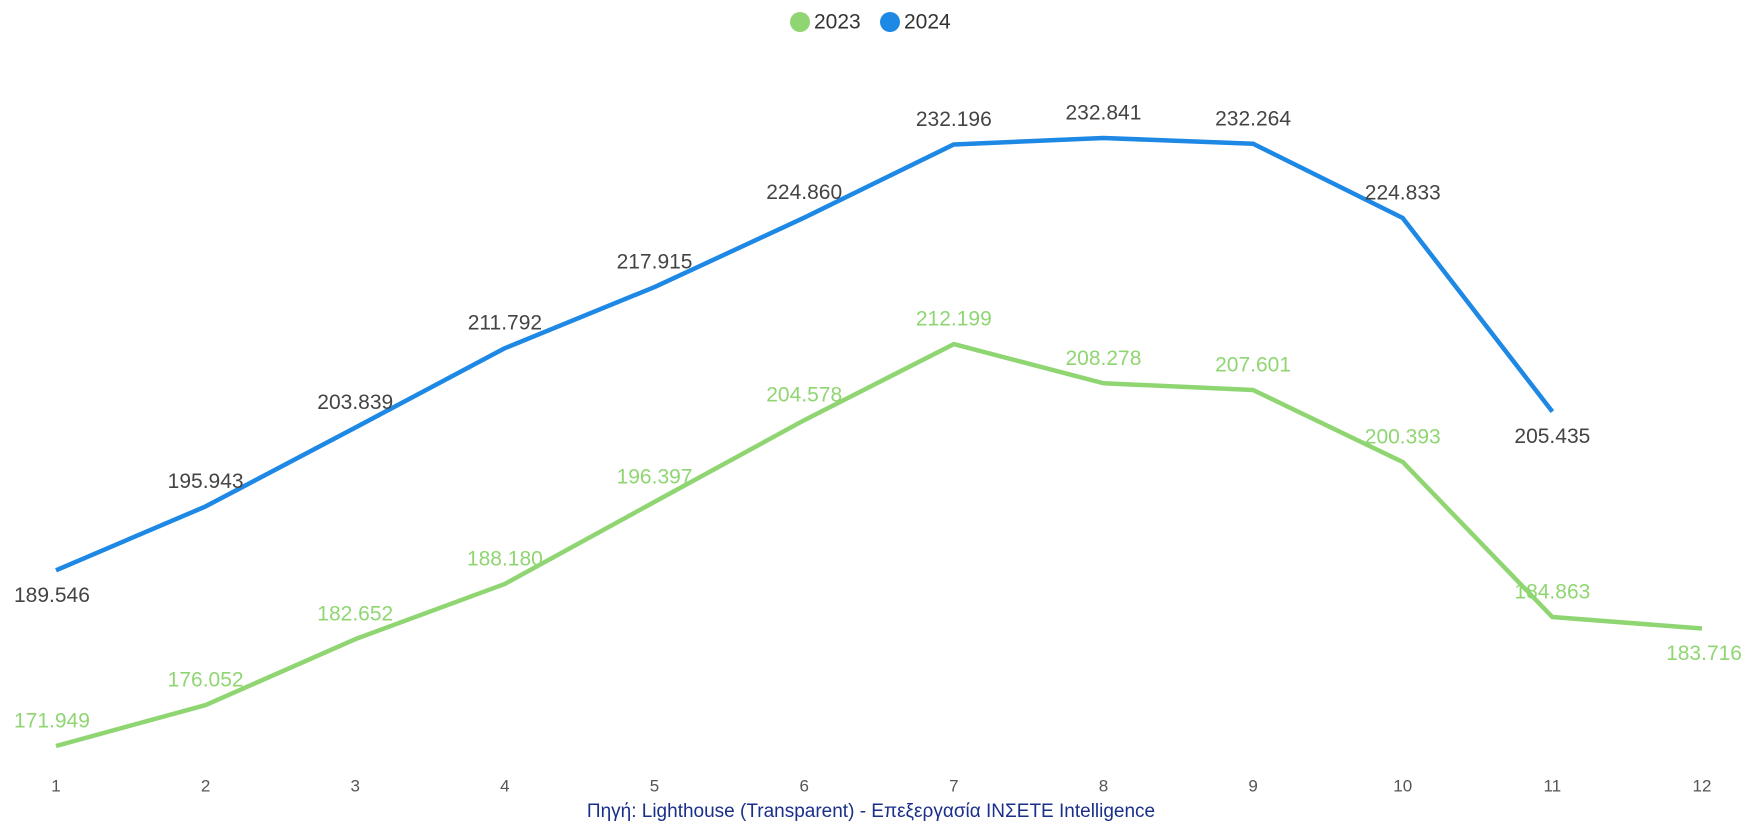 This screenshot has width=1742, height=824. I want to click on data-label: 204.578, so click(804, 395).